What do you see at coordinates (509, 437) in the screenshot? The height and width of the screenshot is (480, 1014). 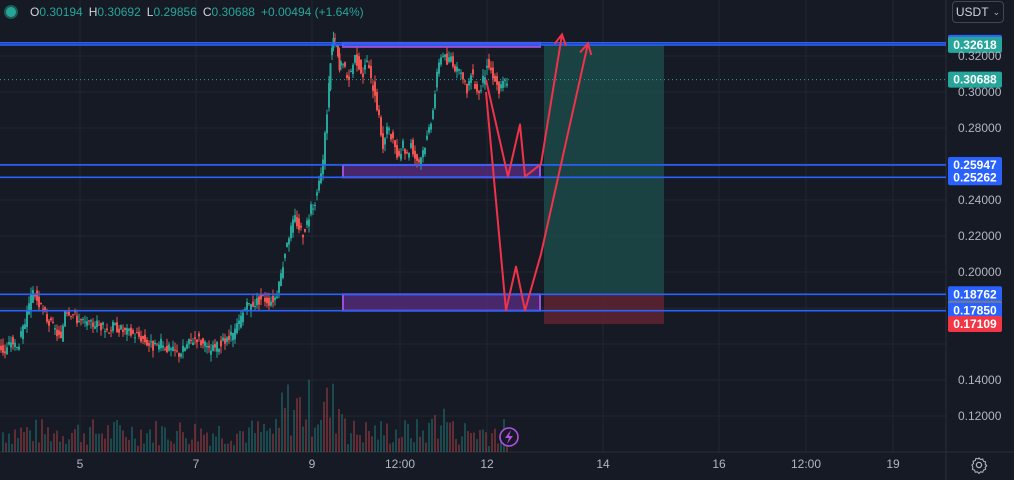 I see `event-markers` at bounding box center [509, 437].